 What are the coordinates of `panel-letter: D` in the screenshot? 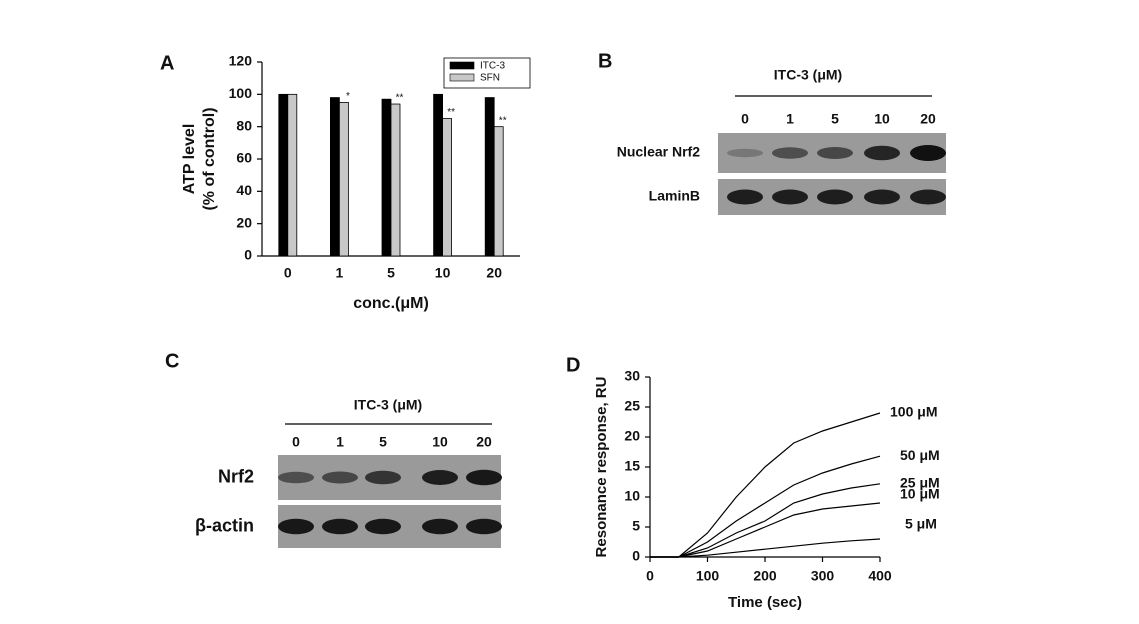 It's located at (573, 365).